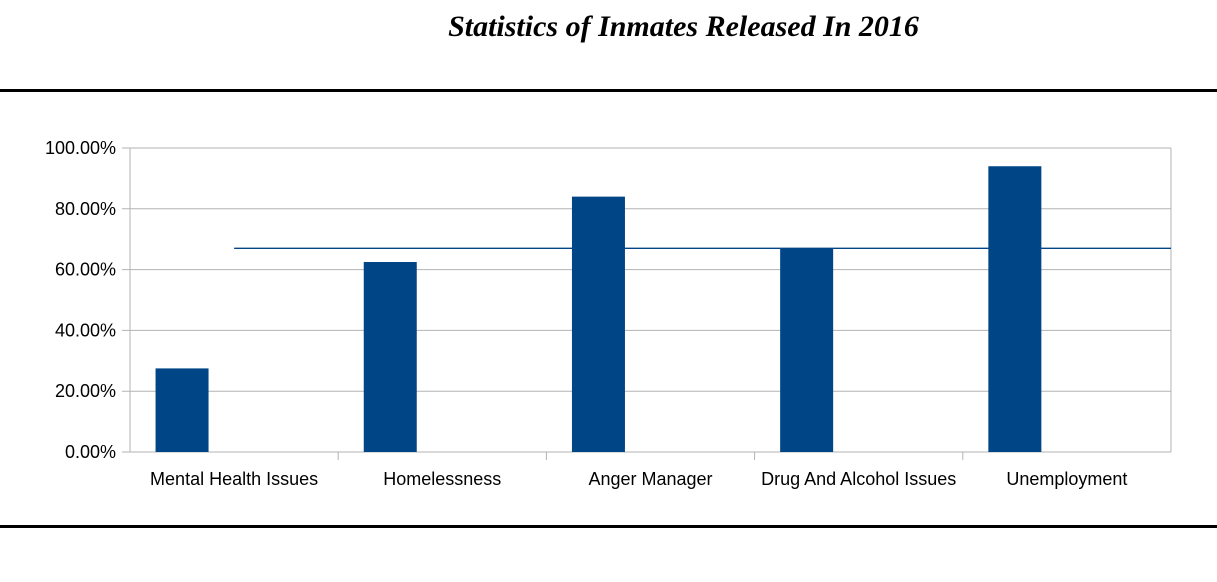  I want to click on bottom-rule, so click(608, 526).